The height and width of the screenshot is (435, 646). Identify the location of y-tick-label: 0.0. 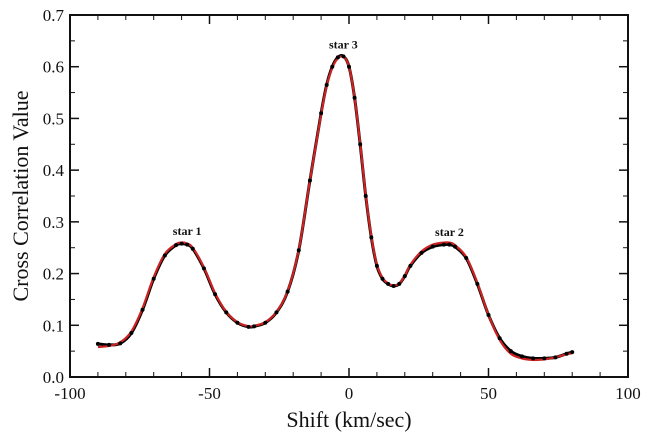
(53, 377).